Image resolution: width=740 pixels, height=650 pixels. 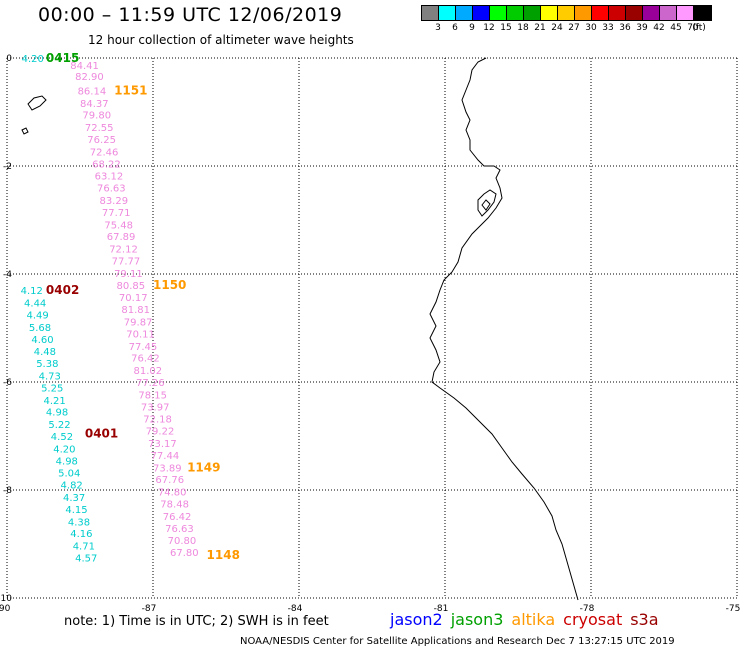 What do you see at coordinates (135, 310) in the screenshot?
I see `wave-height-label: 81.81` at bounding box center [135, 310].